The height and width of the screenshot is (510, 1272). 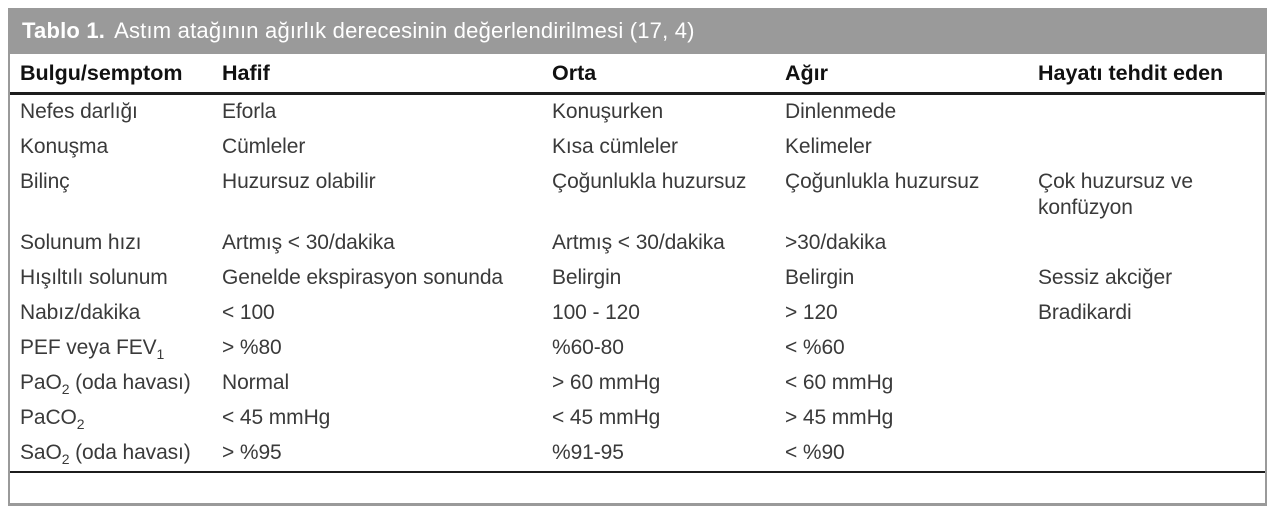 I want to click on cell-agir: < 60 mmHg, so click(x=839, y=382).